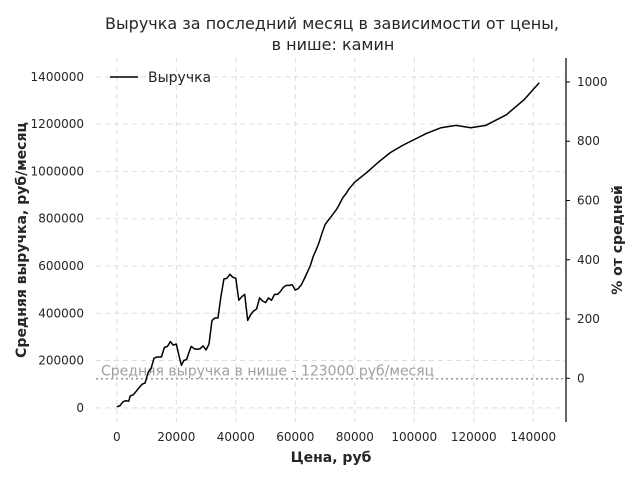  What do you see at coordinates (588, 201) in the screenshot?
I see `y-right-tick-label: 600` at bounding box center [588, 201].